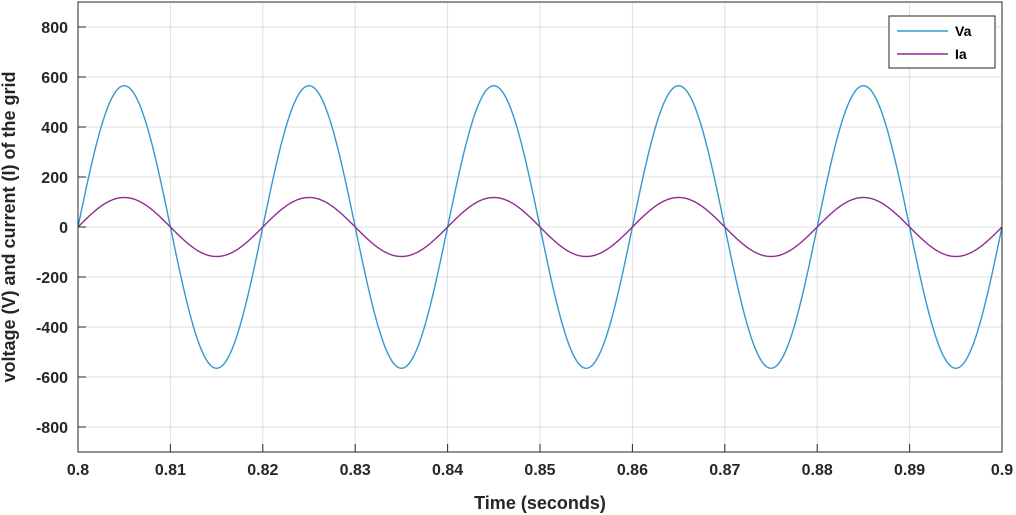  What do you see at coordinates (52, 278) in the screenshot?
I see `y-tick-label: -200` at bounding box center [52, 278].